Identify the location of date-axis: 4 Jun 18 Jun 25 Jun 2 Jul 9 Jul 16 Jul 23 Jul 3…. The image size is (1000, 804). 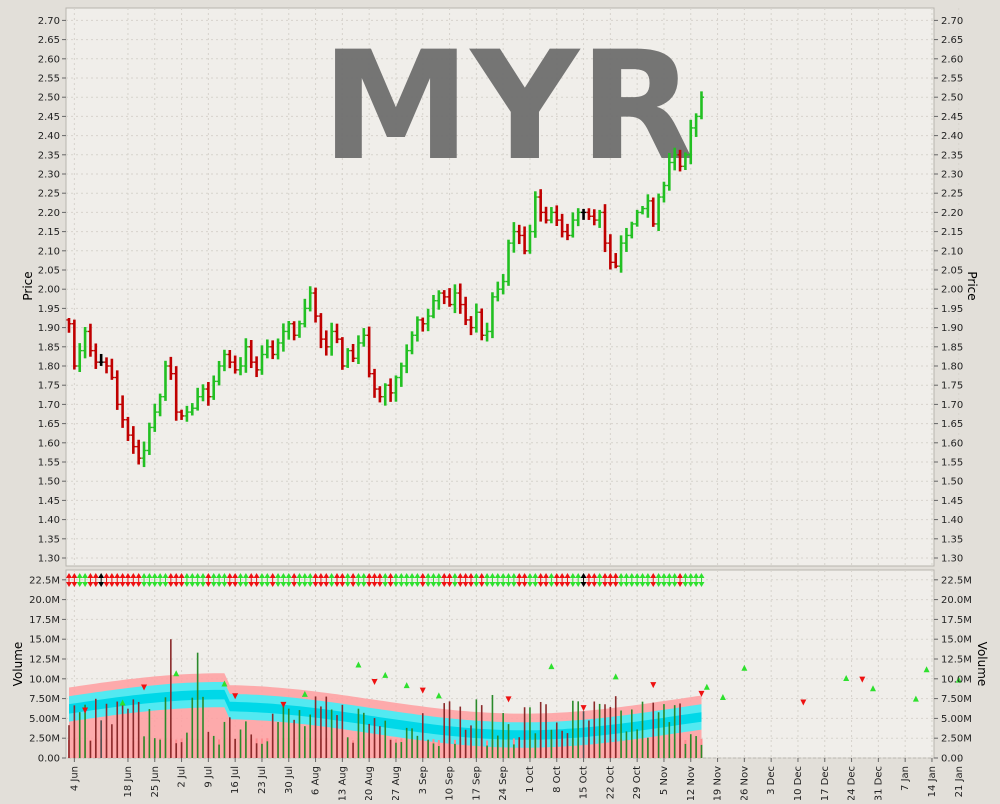
(517, 779).